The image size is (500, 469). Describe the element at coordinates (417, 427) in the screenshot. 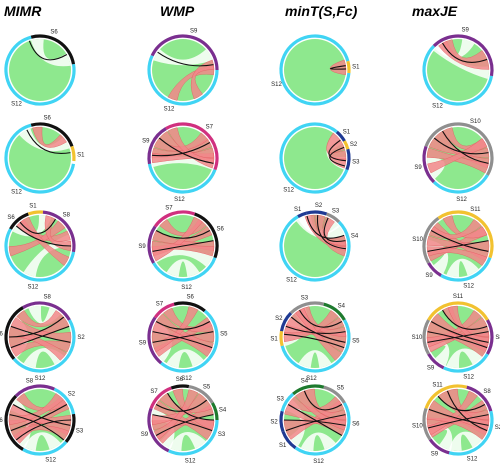

I see `segment-label: S10` at that location.